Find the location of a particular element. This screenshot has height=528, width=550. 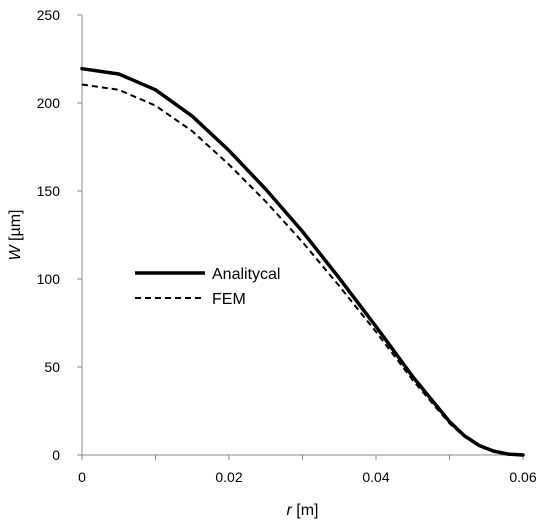

y-axis-variable: W is located at coordinates (15, 252).